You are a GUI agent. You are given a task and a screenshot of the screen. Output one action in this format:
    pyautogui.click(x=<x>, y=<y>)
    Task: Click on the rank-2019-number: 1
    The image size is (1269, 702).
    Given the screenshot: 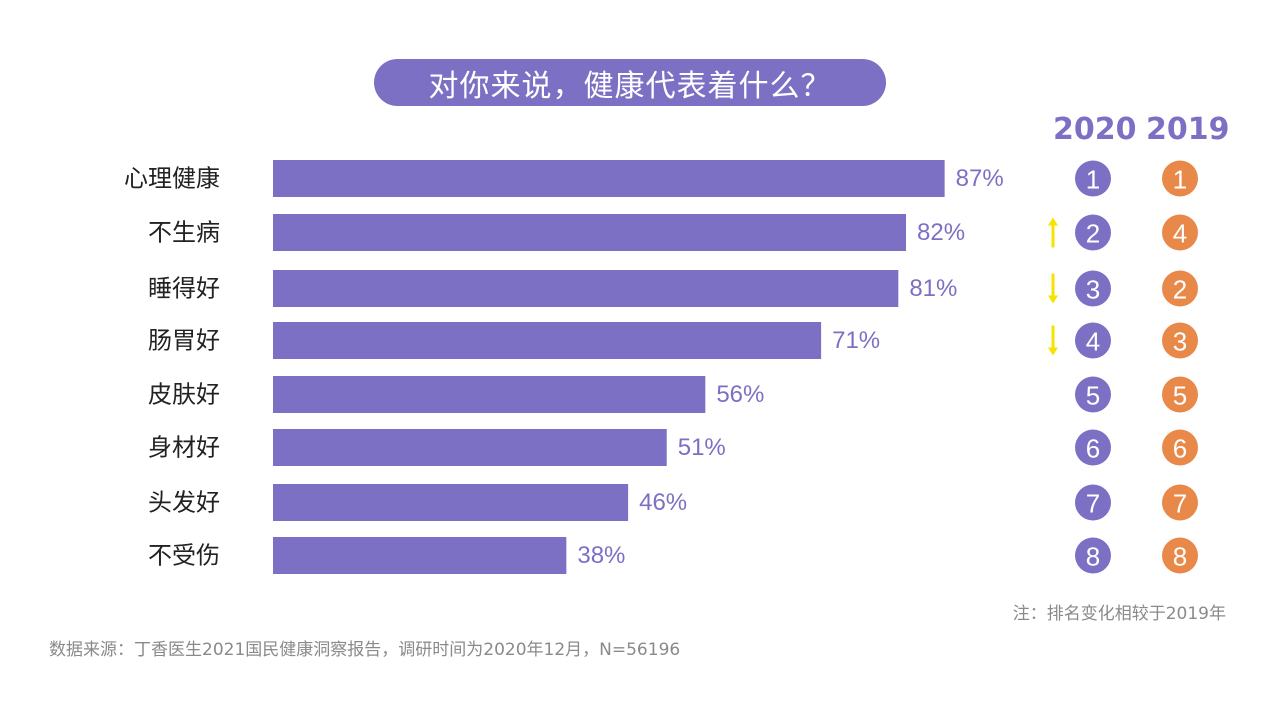 What is the action you would take?
    pyautogui.click(x=1180, y=180)
    